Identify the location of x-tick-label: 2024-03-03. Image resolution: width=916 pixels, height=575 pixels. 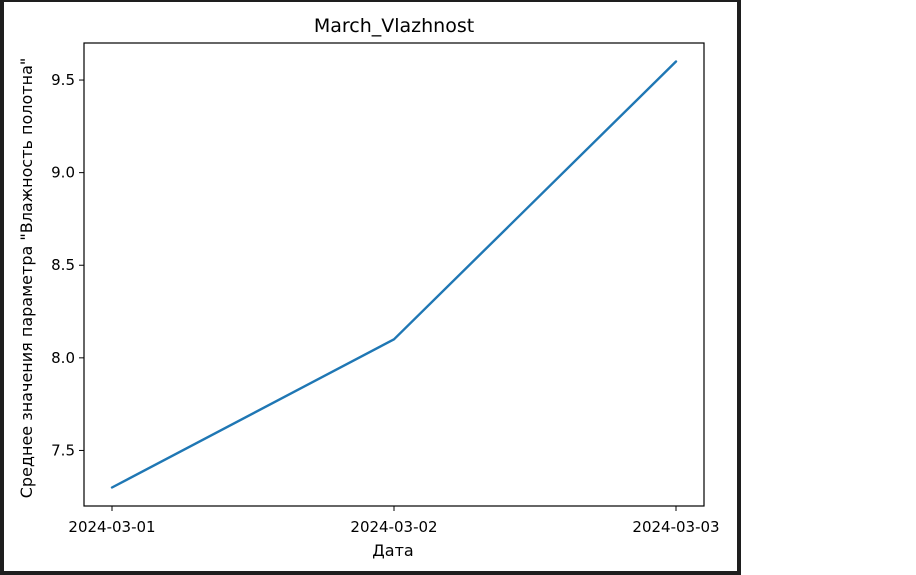
(675, 527).